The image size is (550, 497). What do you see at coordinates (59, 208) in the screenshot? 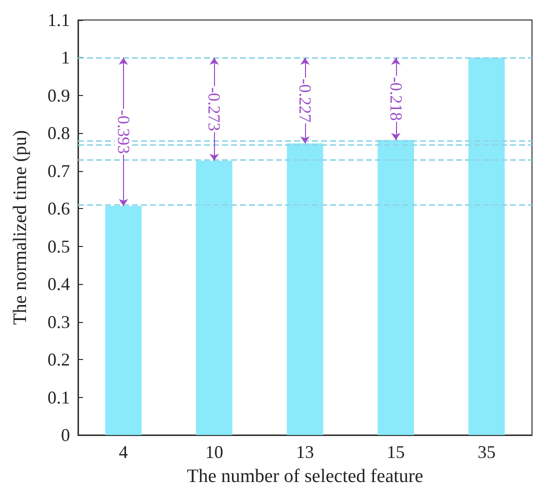
I see `y-tick-label: 0.6` at bounding box center [59, 208].